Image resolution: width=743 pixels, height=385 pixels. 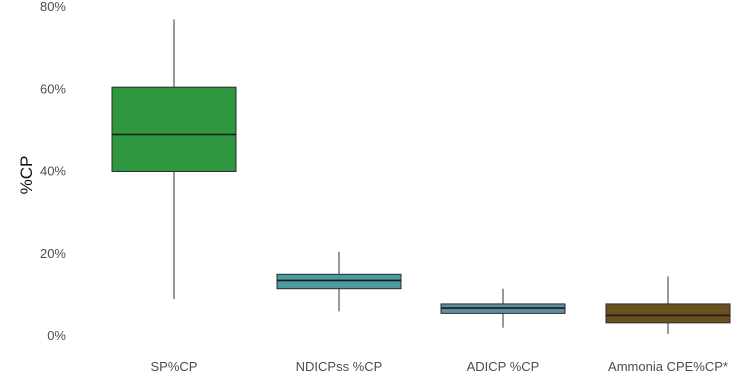 I want to click on y-tick-label: 80%, so click(x=53, y=7).